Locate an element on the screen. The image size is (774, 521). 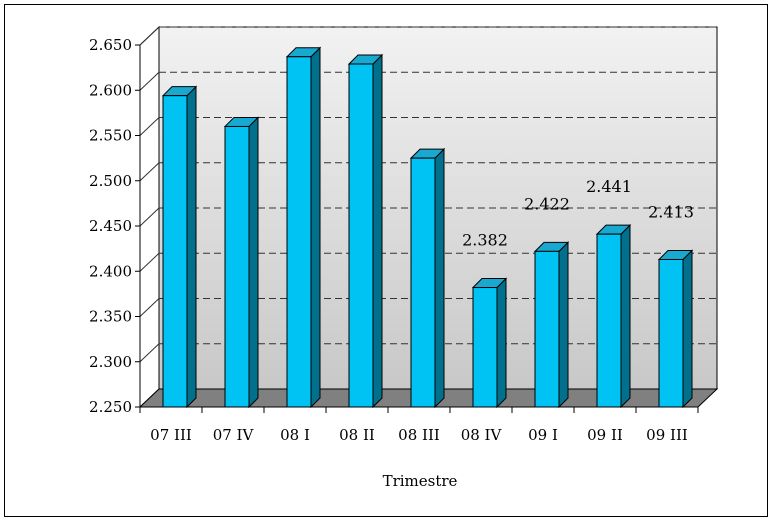
y-tick-label: 2.250 is located at coordinates (110, 407).